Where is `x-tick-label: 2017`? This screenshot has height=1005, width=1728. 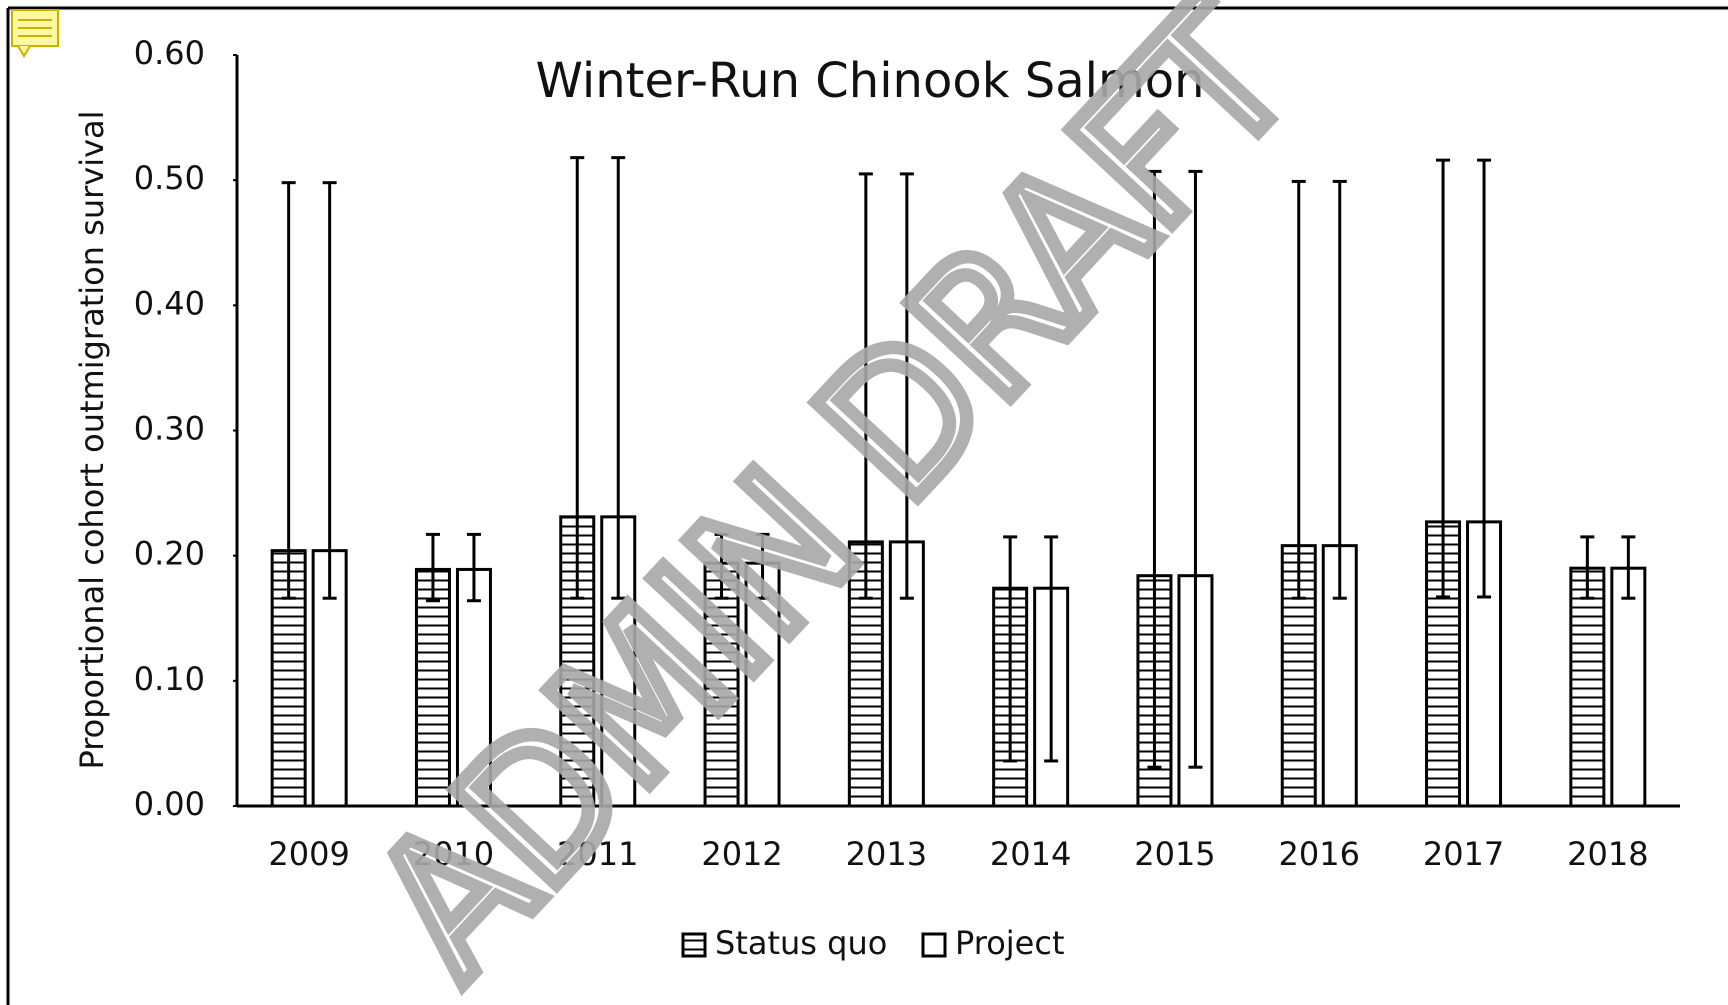 x-tick-label: 2017 is located at coordinates (1463, 854).